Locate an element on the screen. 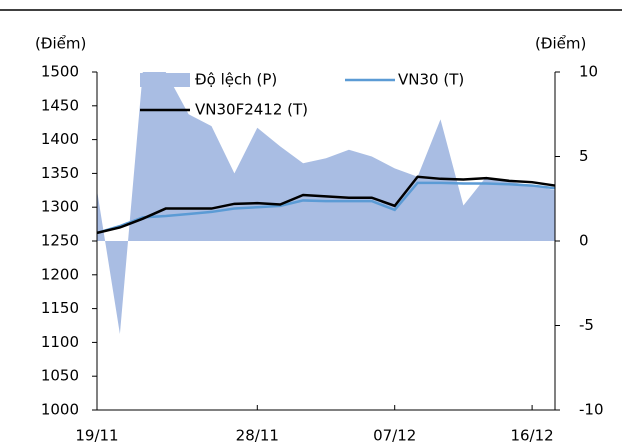  y2-tick-label: -5 is located at coordinates (586, 325).